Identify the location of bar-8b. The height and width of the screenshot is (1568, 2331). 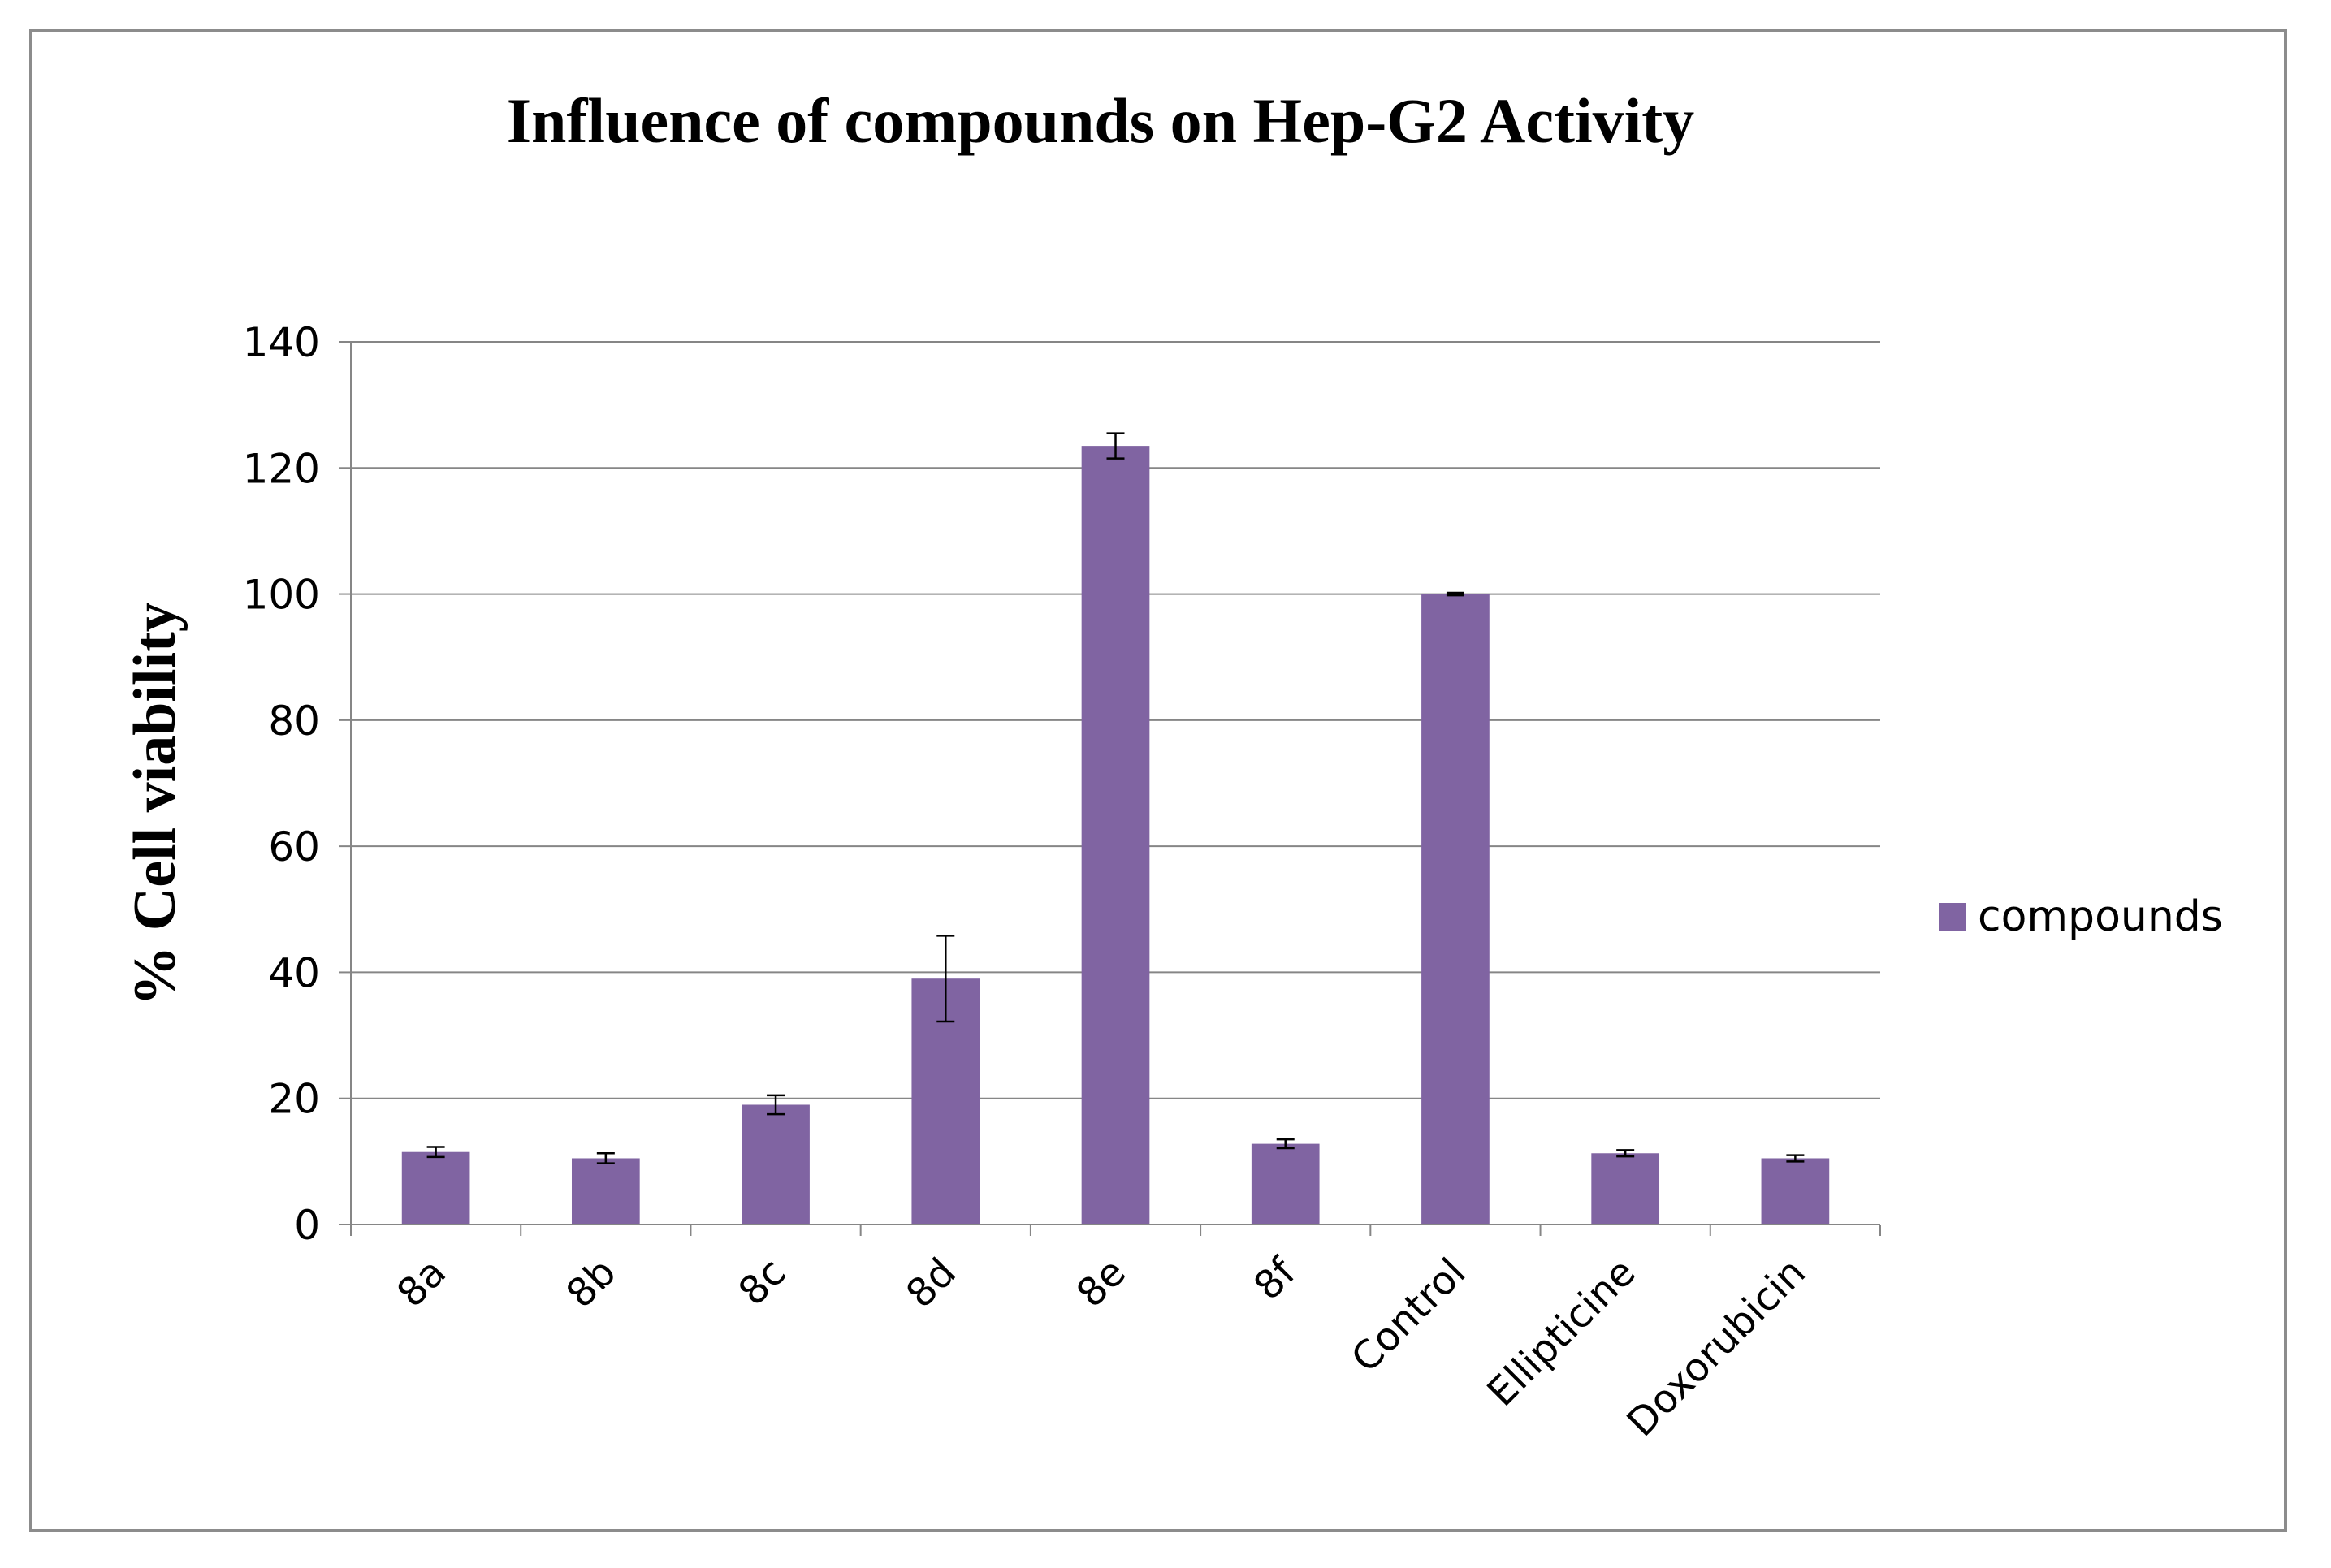
(605, 1191).